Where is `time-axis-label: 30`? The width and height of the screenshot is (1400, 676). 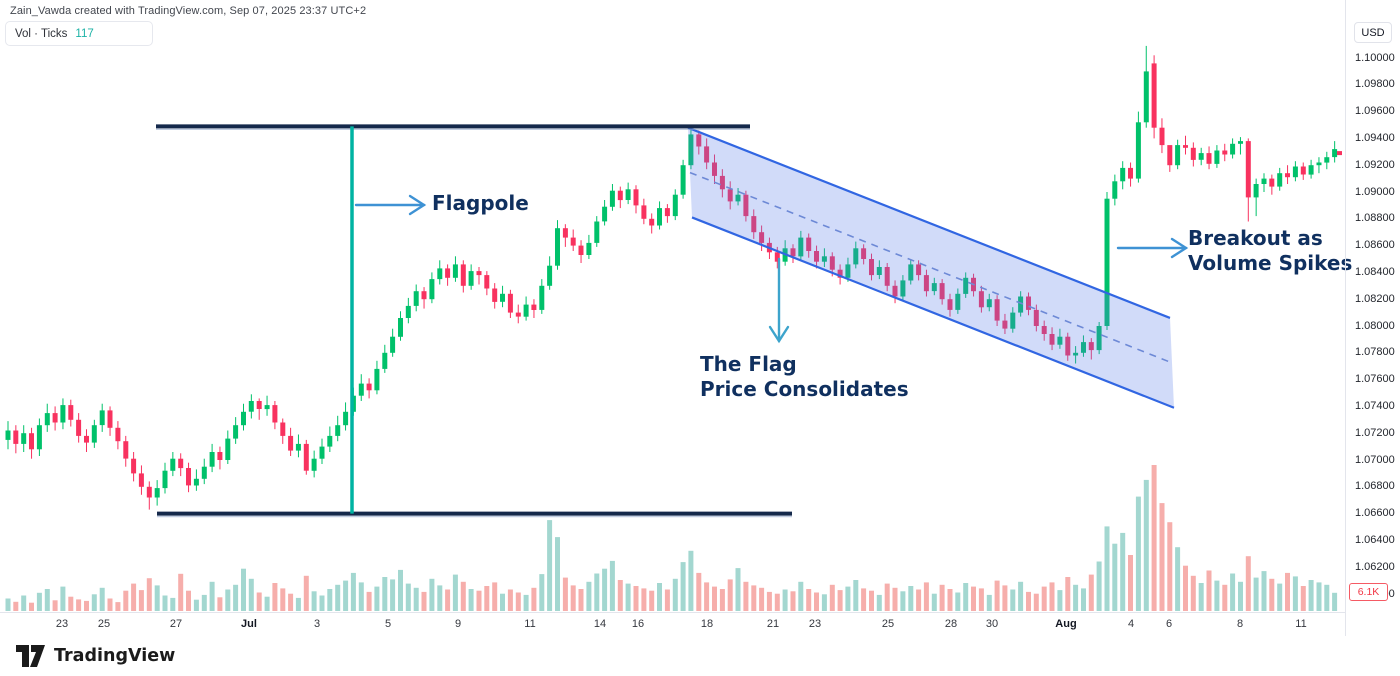
time-axis-label: 30 is located at coordinates (992, 624).